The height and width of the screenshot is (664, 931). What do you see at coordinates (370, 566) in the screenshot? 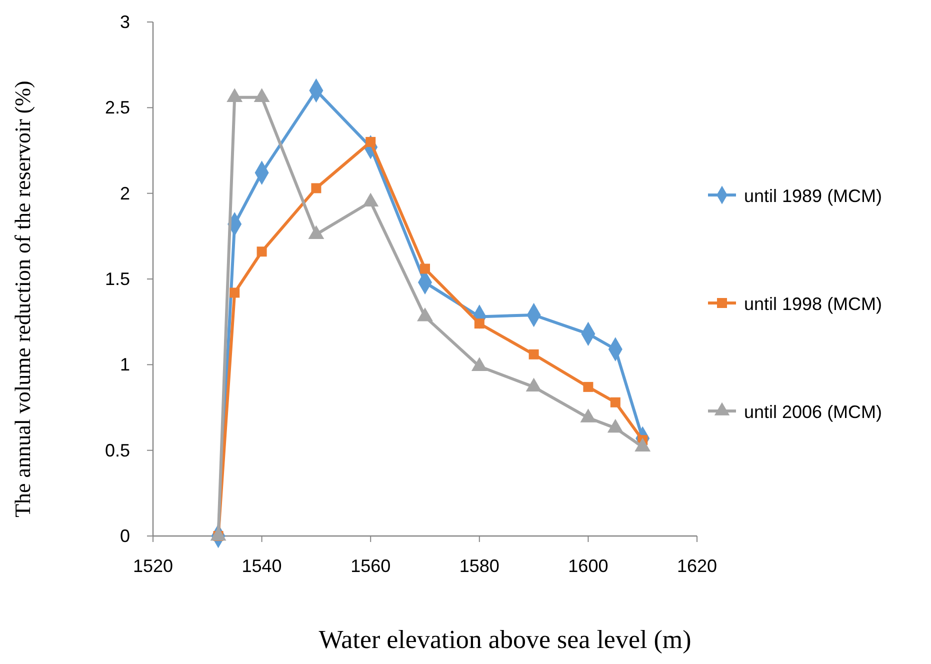
I see `x-tick-label: 1560` at bounding box center [370, 566].